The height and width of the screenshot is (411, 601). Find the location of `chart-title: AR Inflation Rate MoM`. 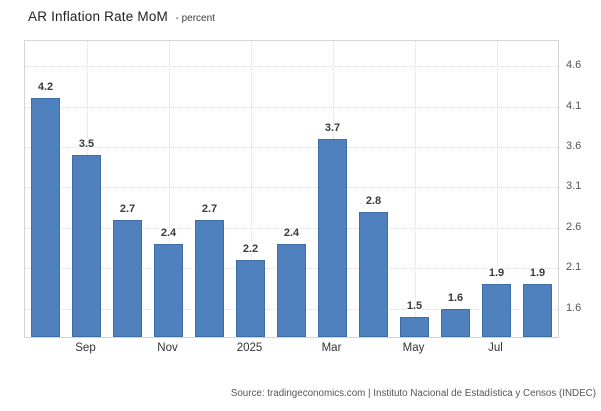

chart-title: AR Inflation Rate MoM is located at coordinates (98, 16).